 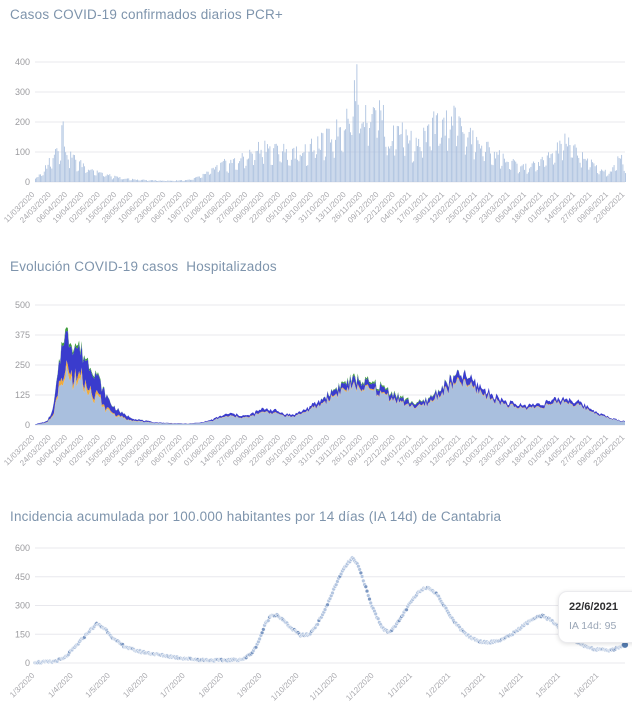 I want to click on y-axis-tick-label: 400, so click(x=22, y=62).